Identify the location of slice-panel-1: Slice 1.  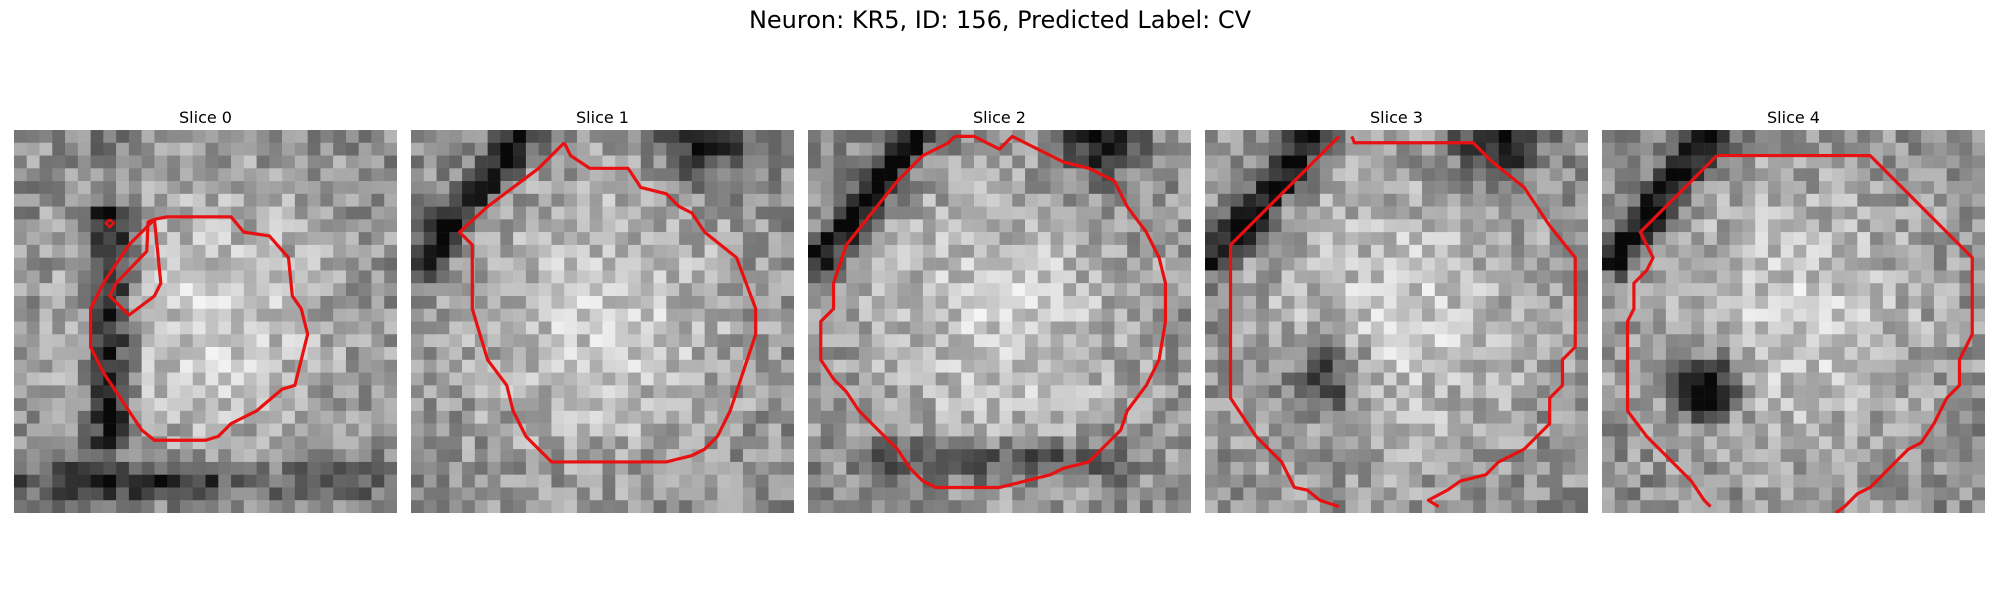
(602, 309).